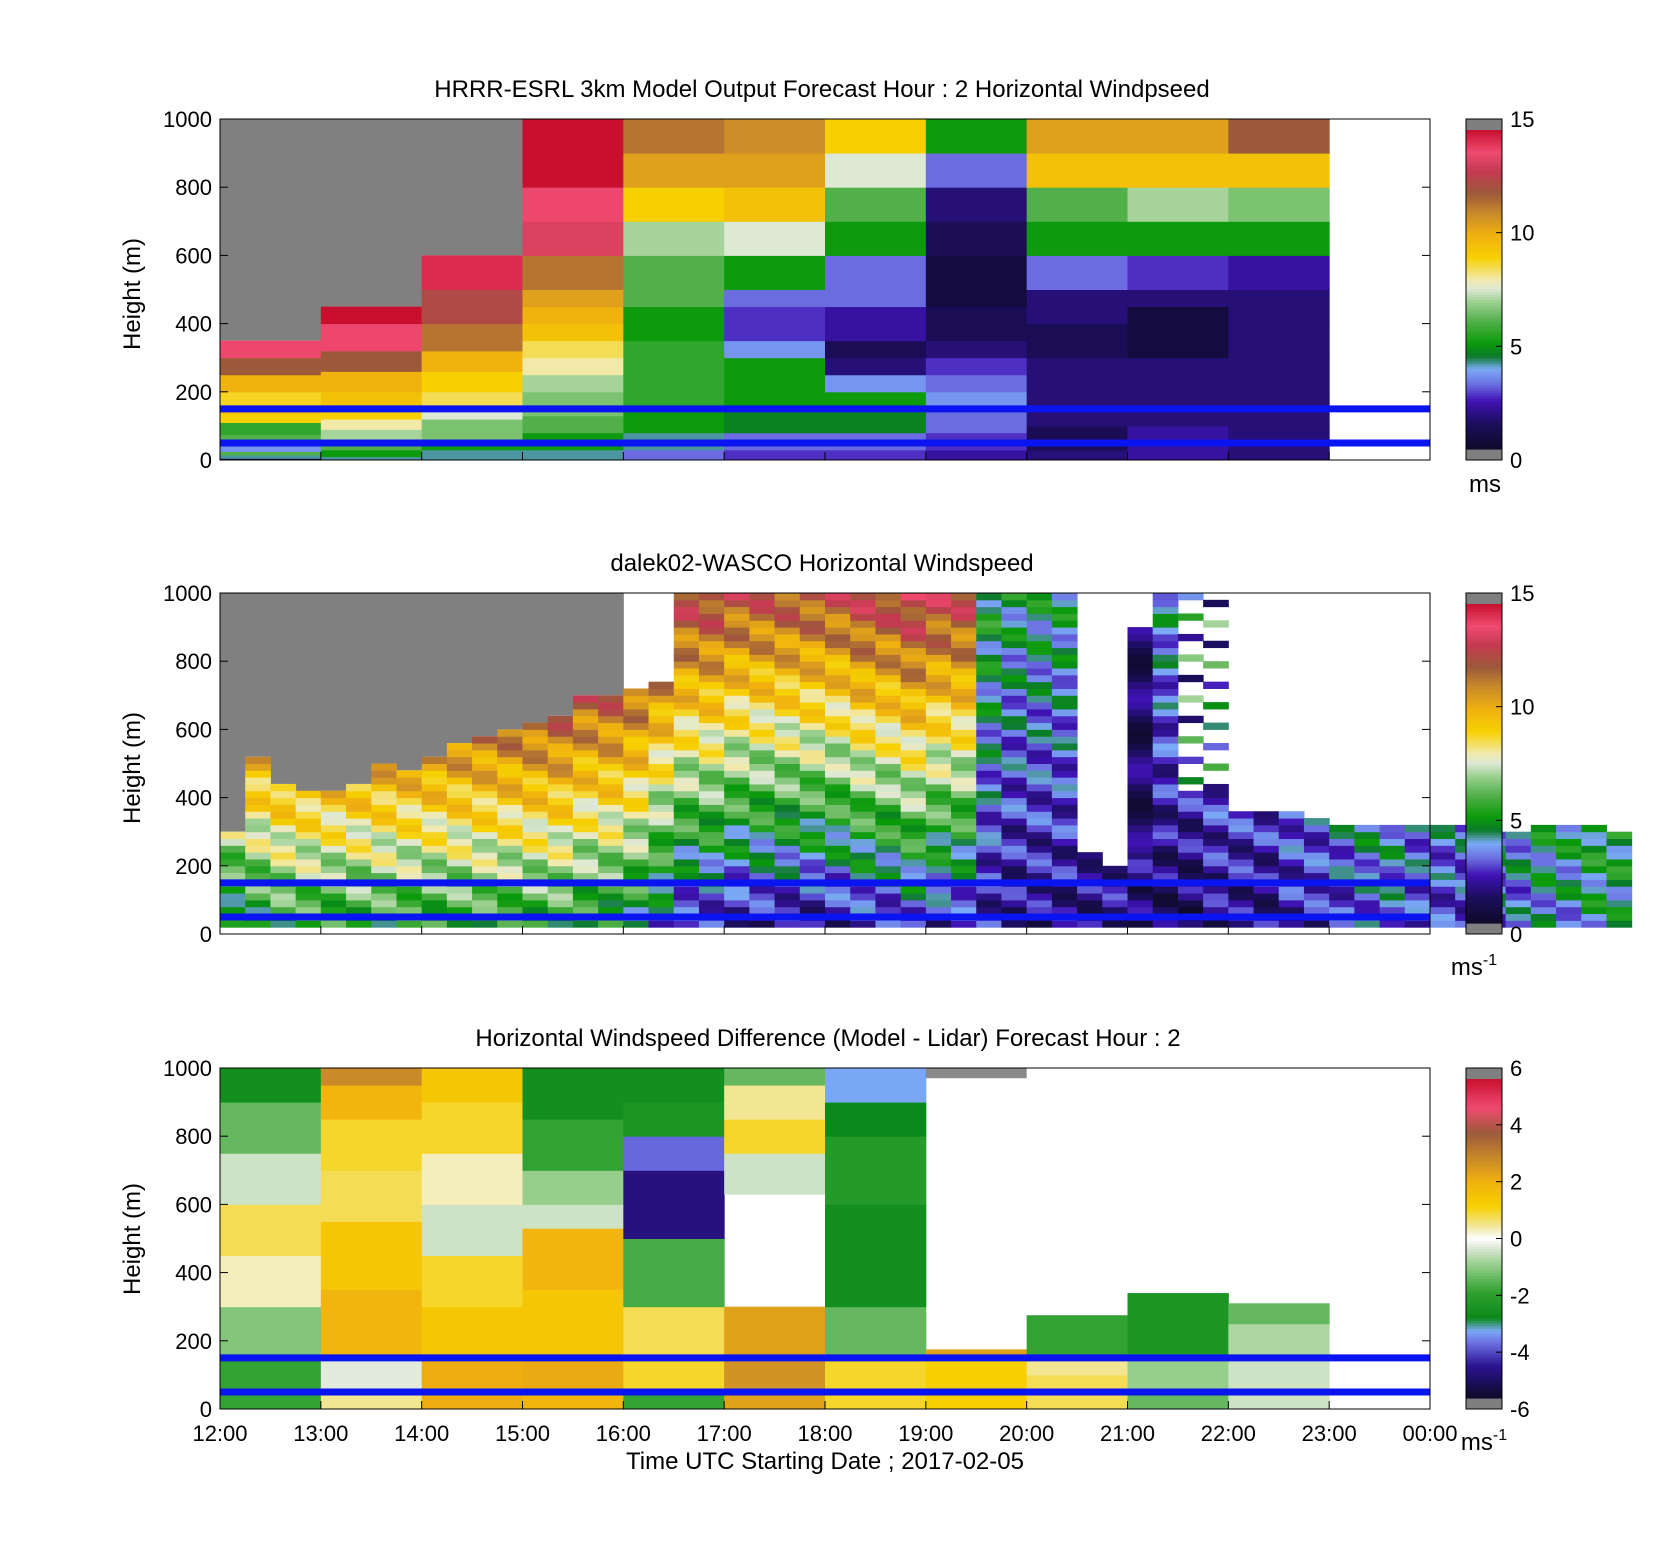 This screenshot has width=1680, height=1561. What do you see at coordinates (825, 930) in the screenshot?
I see `x-axis-ticks` at bounding box center [825, 930].